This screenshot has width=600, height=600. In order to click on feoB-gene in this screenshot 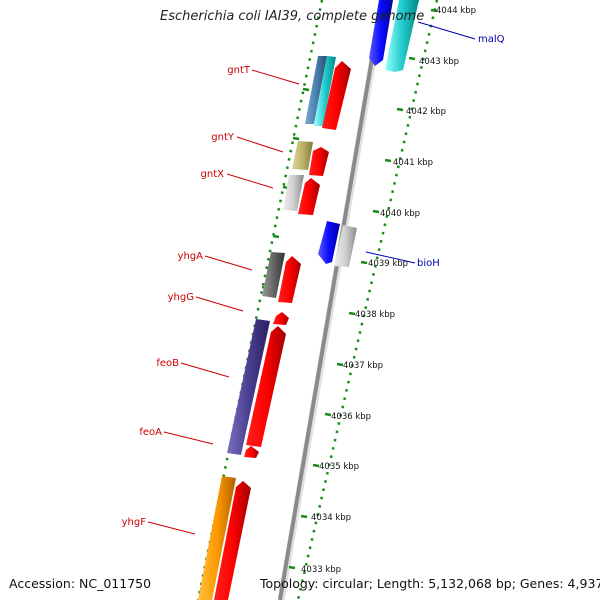, I will do `click(248, 387)`.